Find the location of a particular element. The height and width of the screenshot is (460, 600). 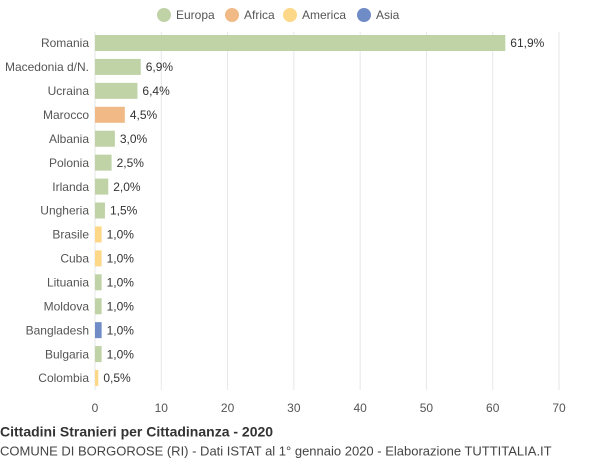

y-tick-label: Brasile is located at coordinates (70, 235).